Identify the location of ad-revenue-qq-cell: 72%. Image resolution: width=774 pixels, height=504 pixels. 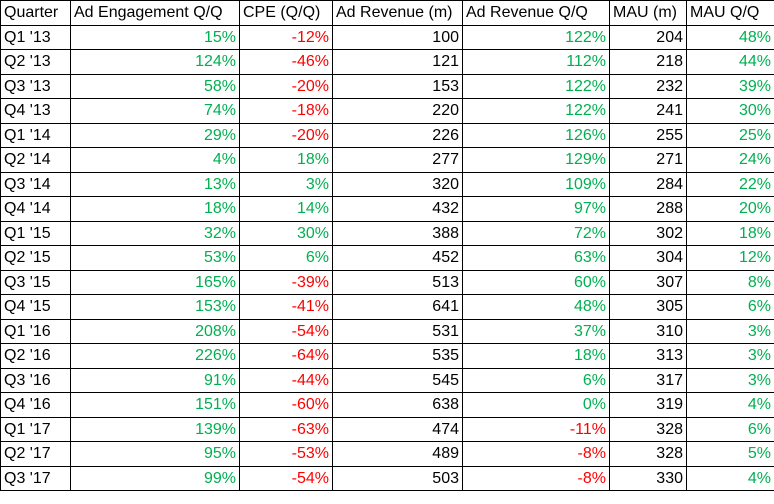
(536, 233).